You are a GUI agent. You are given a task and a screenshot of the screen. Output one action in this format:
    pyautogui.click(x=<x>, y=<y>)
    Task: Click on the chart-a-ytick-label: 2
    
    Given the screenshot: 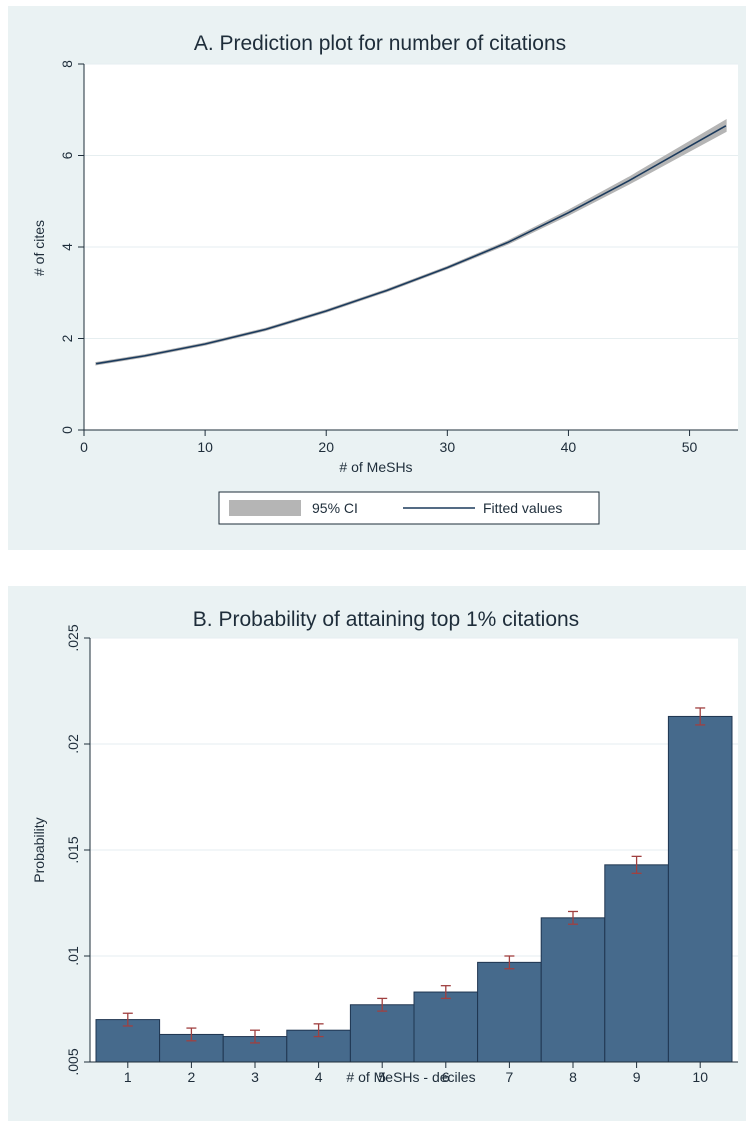 What is the action you would take?
    pyautogui.click(x=67, y=338)
    